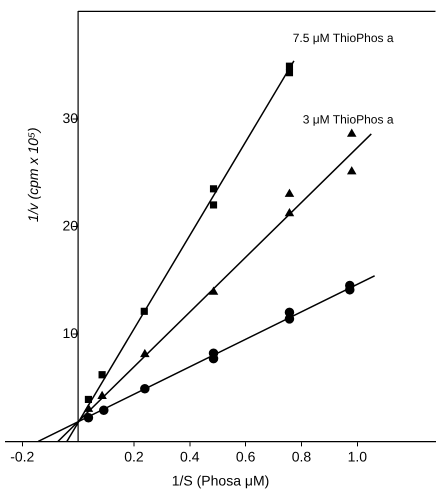 This screenshot has width=441, height=498. I want to click on x-tick-label: 0.4, so click(190, 456).